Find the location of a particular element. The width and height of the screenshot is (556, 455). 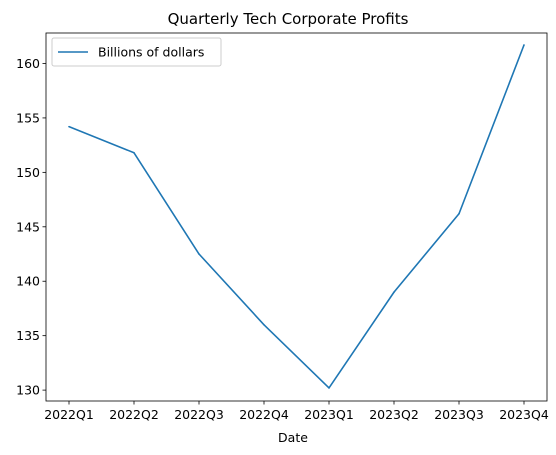

x-tick-label: 2022Q4 is located at coordinates (264, 414).